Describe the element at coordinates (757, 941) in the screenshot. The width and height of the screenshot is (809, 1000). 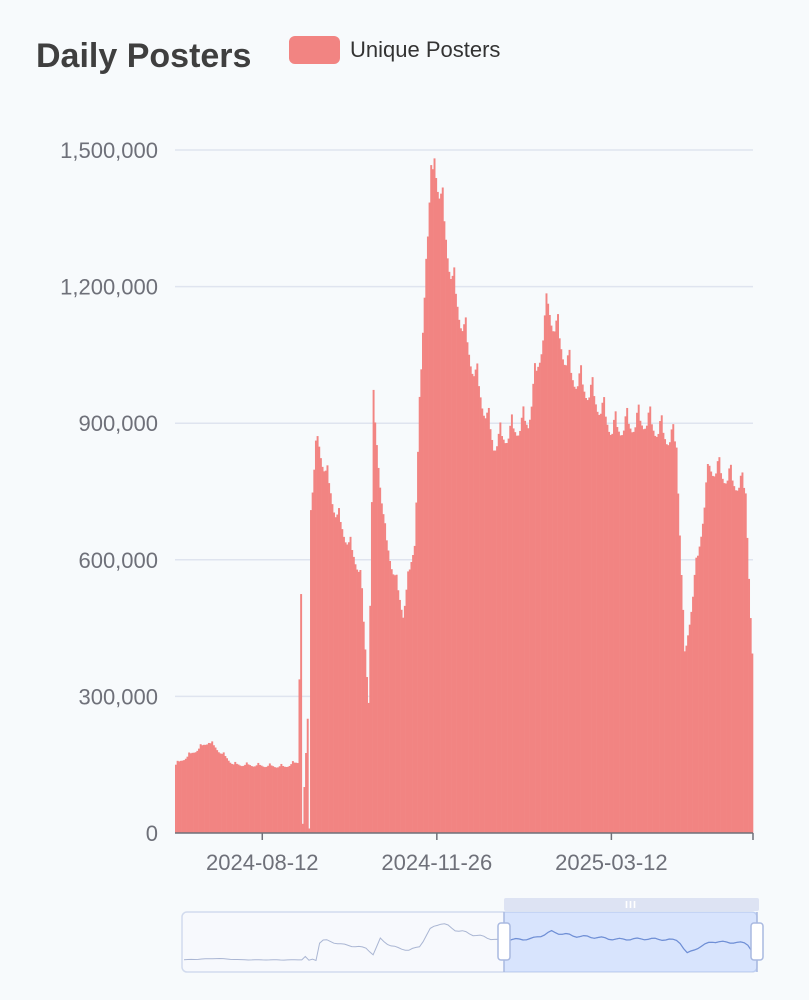
I see `zoom-end-handle` at that location.